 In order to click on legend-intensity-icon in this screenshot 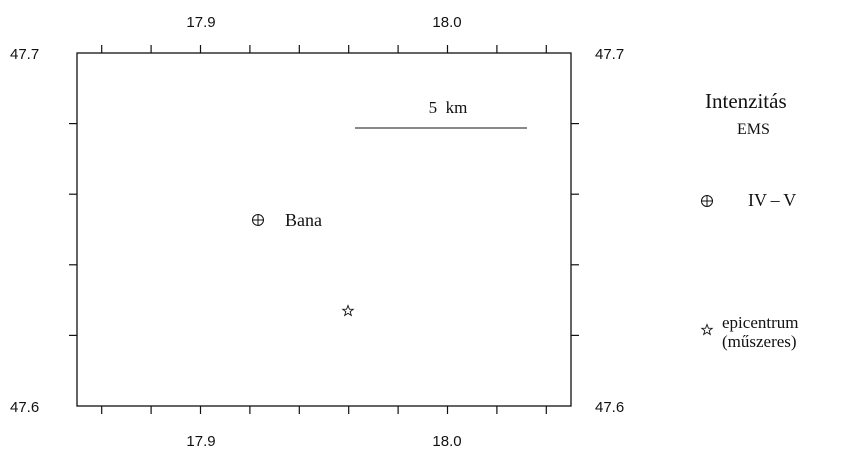, I will do `click(707, 201)`.